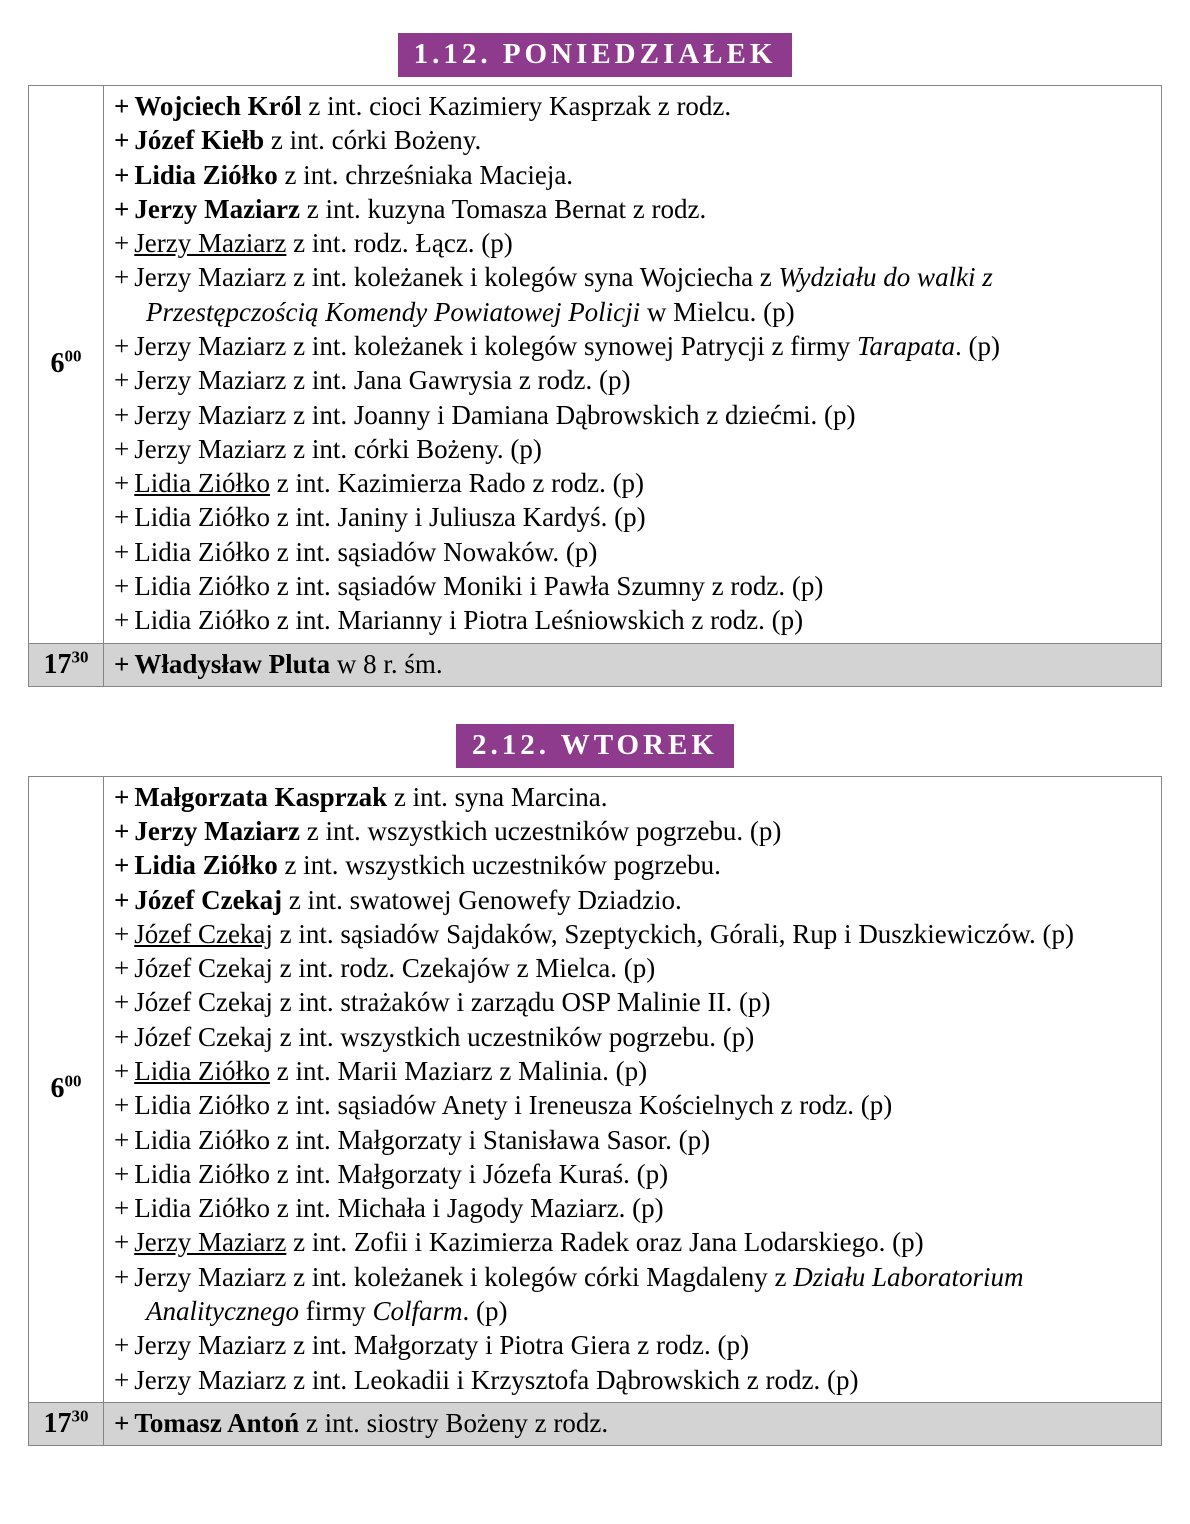 The height and width of the screenshot is (1524, 1190). Describe the element at coordinates (457, 483) in the screenshot. I see `intention-segment: z int. Kazimierza Rado z rodz. (p)` at that location.